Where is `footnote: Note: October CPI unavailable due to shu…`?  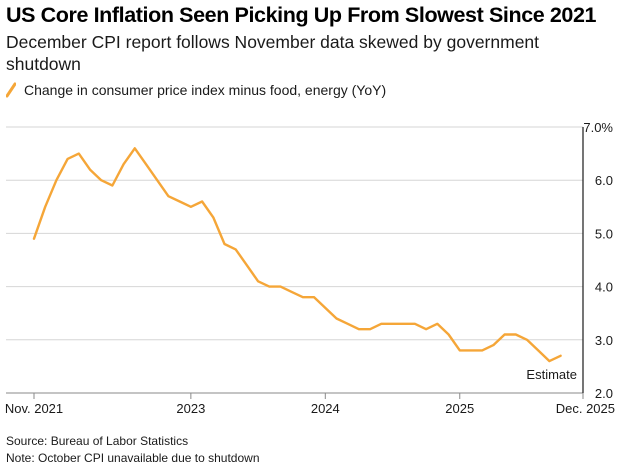 footnote: Note: October CPI unavailable due to shu… is located at coordinates (133, 458).